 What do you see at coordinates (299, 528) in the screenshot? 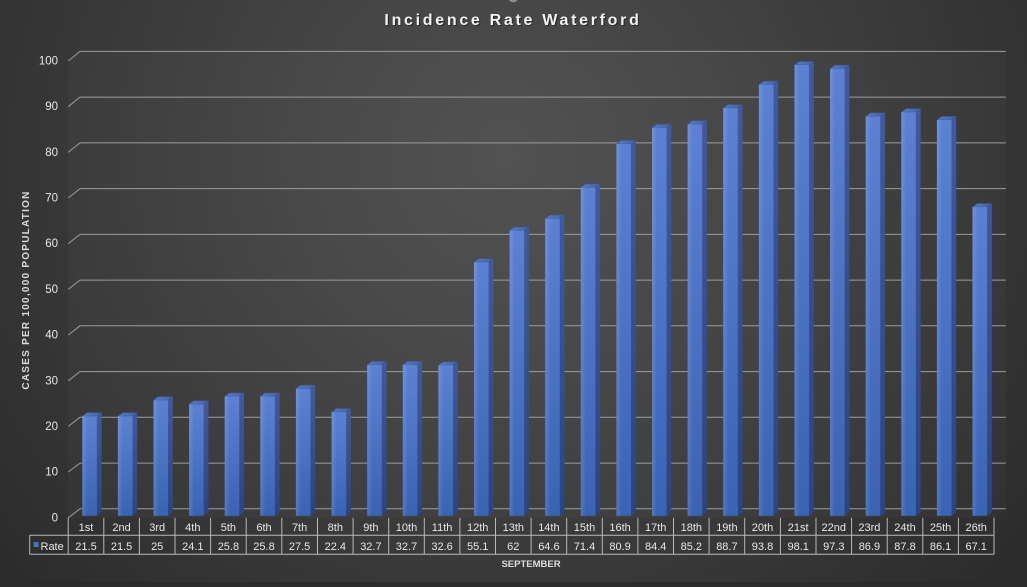
I see `svg-text: 7th` at bounding box center [299, 528].